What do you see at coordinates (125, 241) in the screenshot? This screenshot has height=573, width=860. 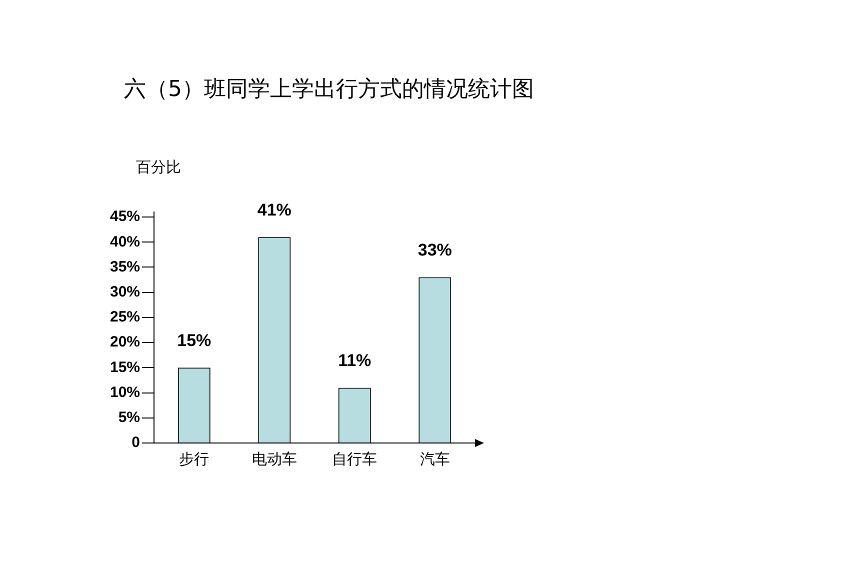 I see `y-tick-label: 40%` at bounding box center [125, 241].